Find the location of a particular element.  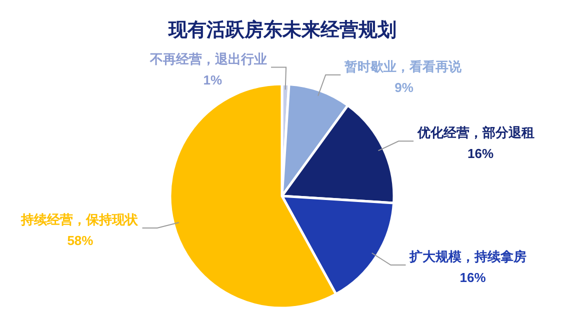

chart-title: 现有活跃房东未来经营规划 is located at coordinates (282, 30).